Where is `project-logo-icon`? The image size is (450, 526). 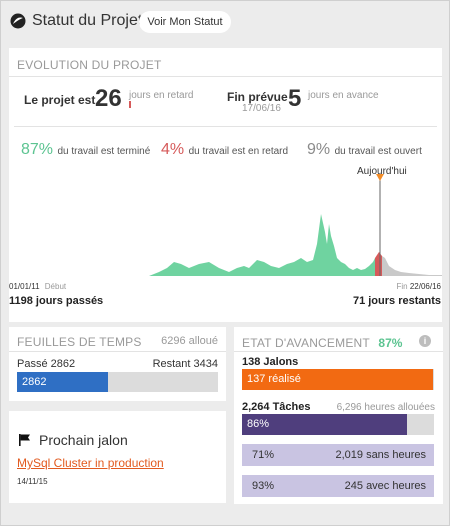
project-logo-icon is located at coordinates (18, 21).